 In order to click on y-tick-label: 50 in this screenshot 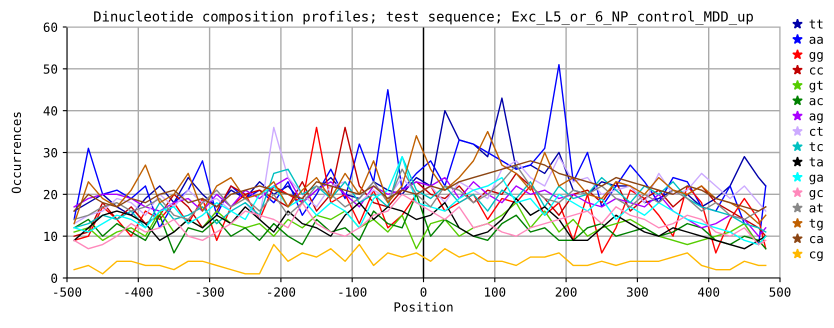, I will do `click(51, 69)`.